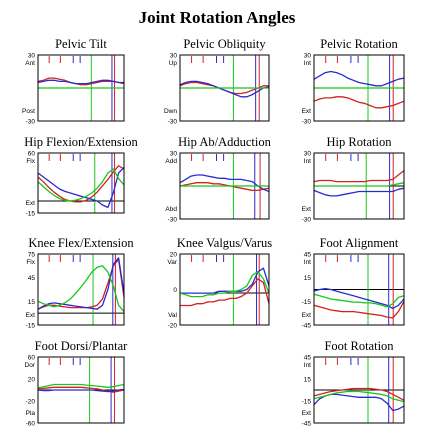 The height and width of the screenshot is (430, 434). I want to click on tick-label: 20, so click(174, 255).